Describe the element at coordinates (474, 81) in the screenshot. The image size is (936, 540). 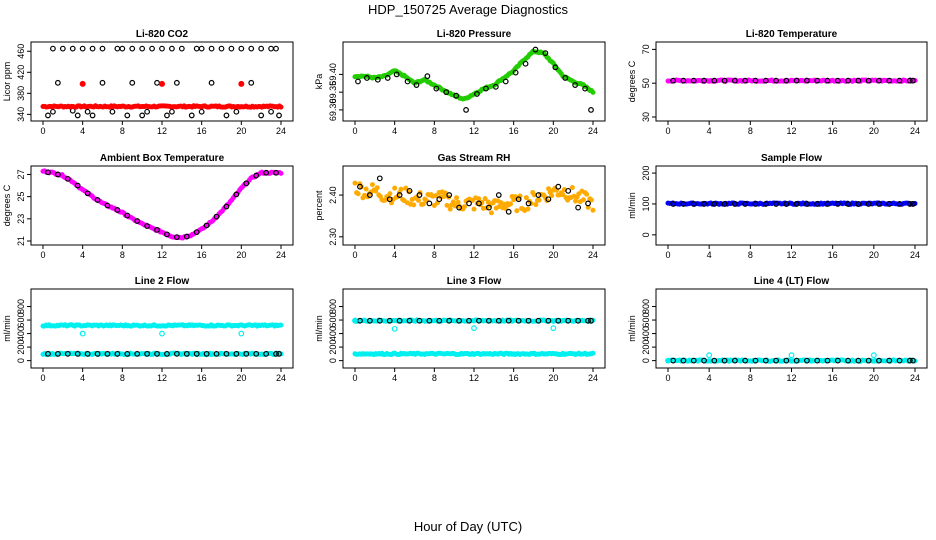
I see `plot-frame` at that location.